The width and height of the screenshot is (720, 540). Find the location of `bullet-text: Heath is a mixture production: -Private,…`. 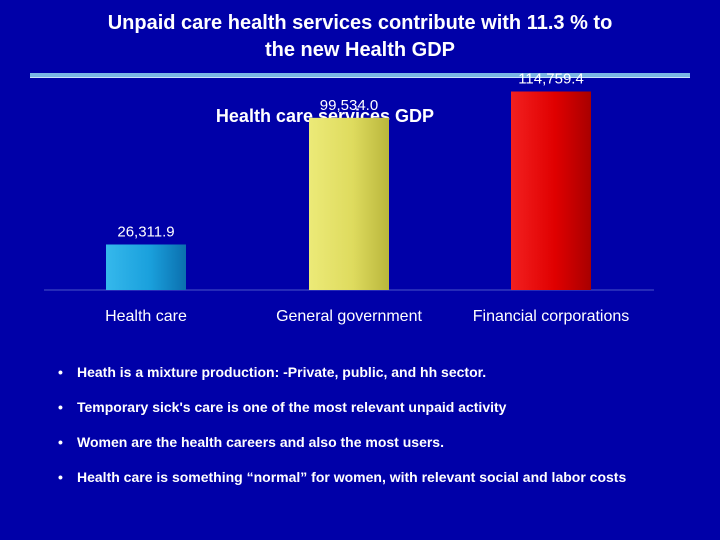

bullet-text: Heath is a mixture production: -Private,… is located at coordinates (282, 372).